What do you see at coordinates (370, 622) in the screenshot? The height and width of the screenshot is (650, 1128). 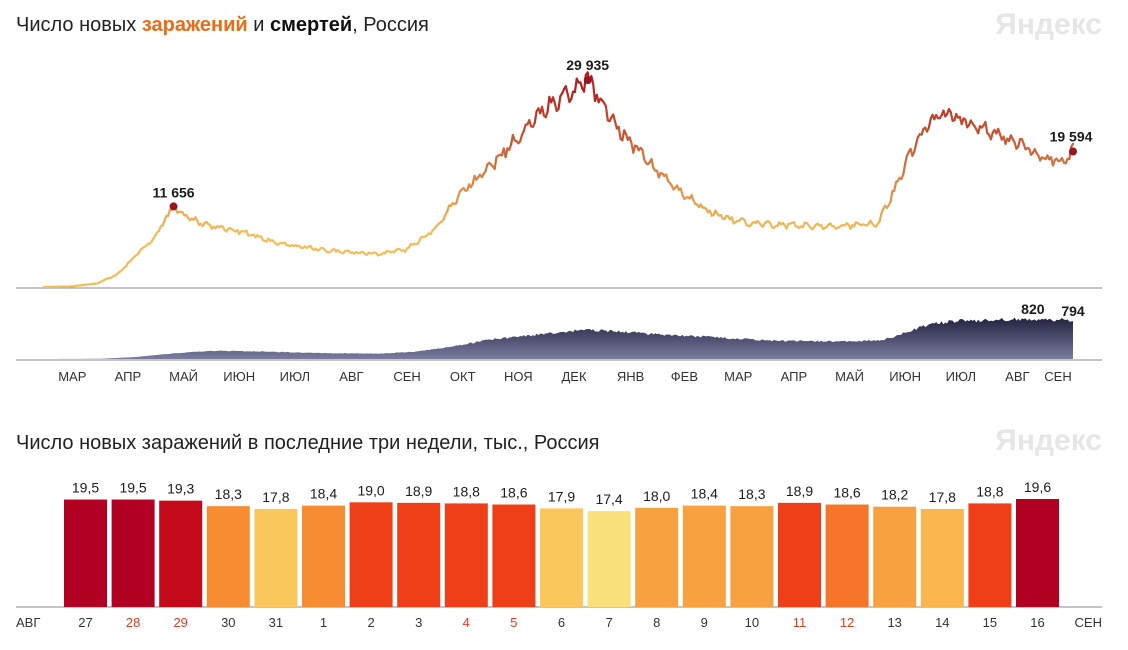 I see `day-label: 2` at bounding box center [370, 622].